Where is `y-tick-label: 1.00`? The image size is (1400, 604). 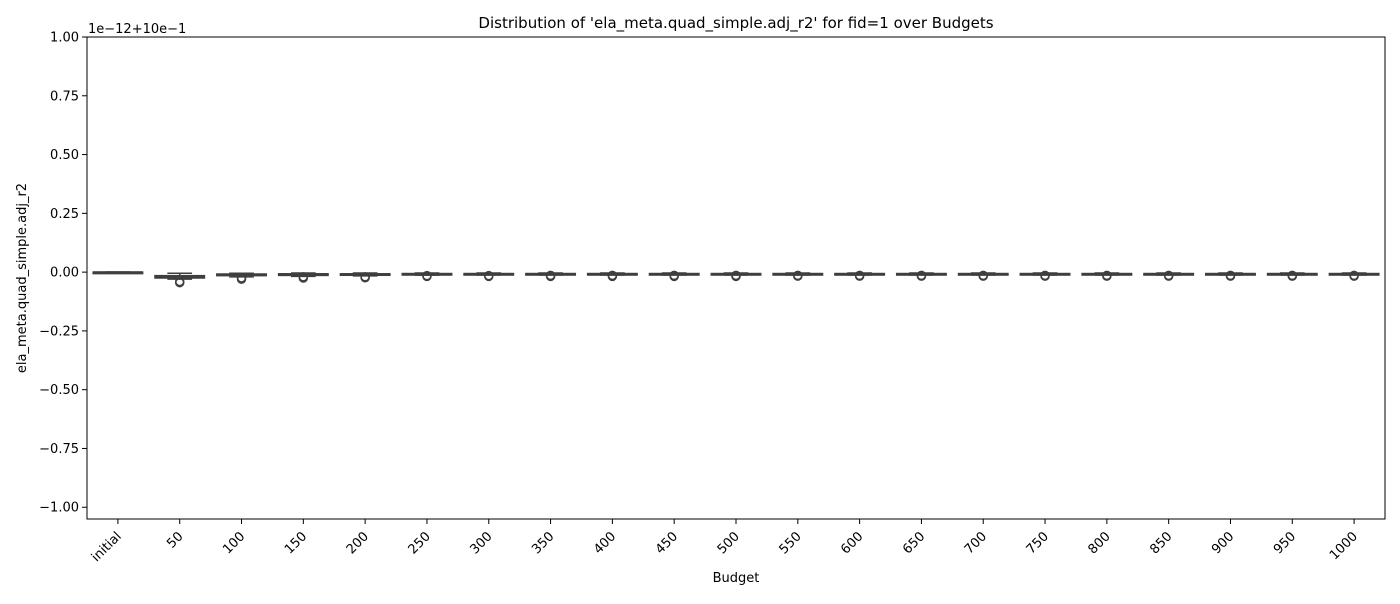 y-tick-label: 1.00 is located at coordinates (64, 38).